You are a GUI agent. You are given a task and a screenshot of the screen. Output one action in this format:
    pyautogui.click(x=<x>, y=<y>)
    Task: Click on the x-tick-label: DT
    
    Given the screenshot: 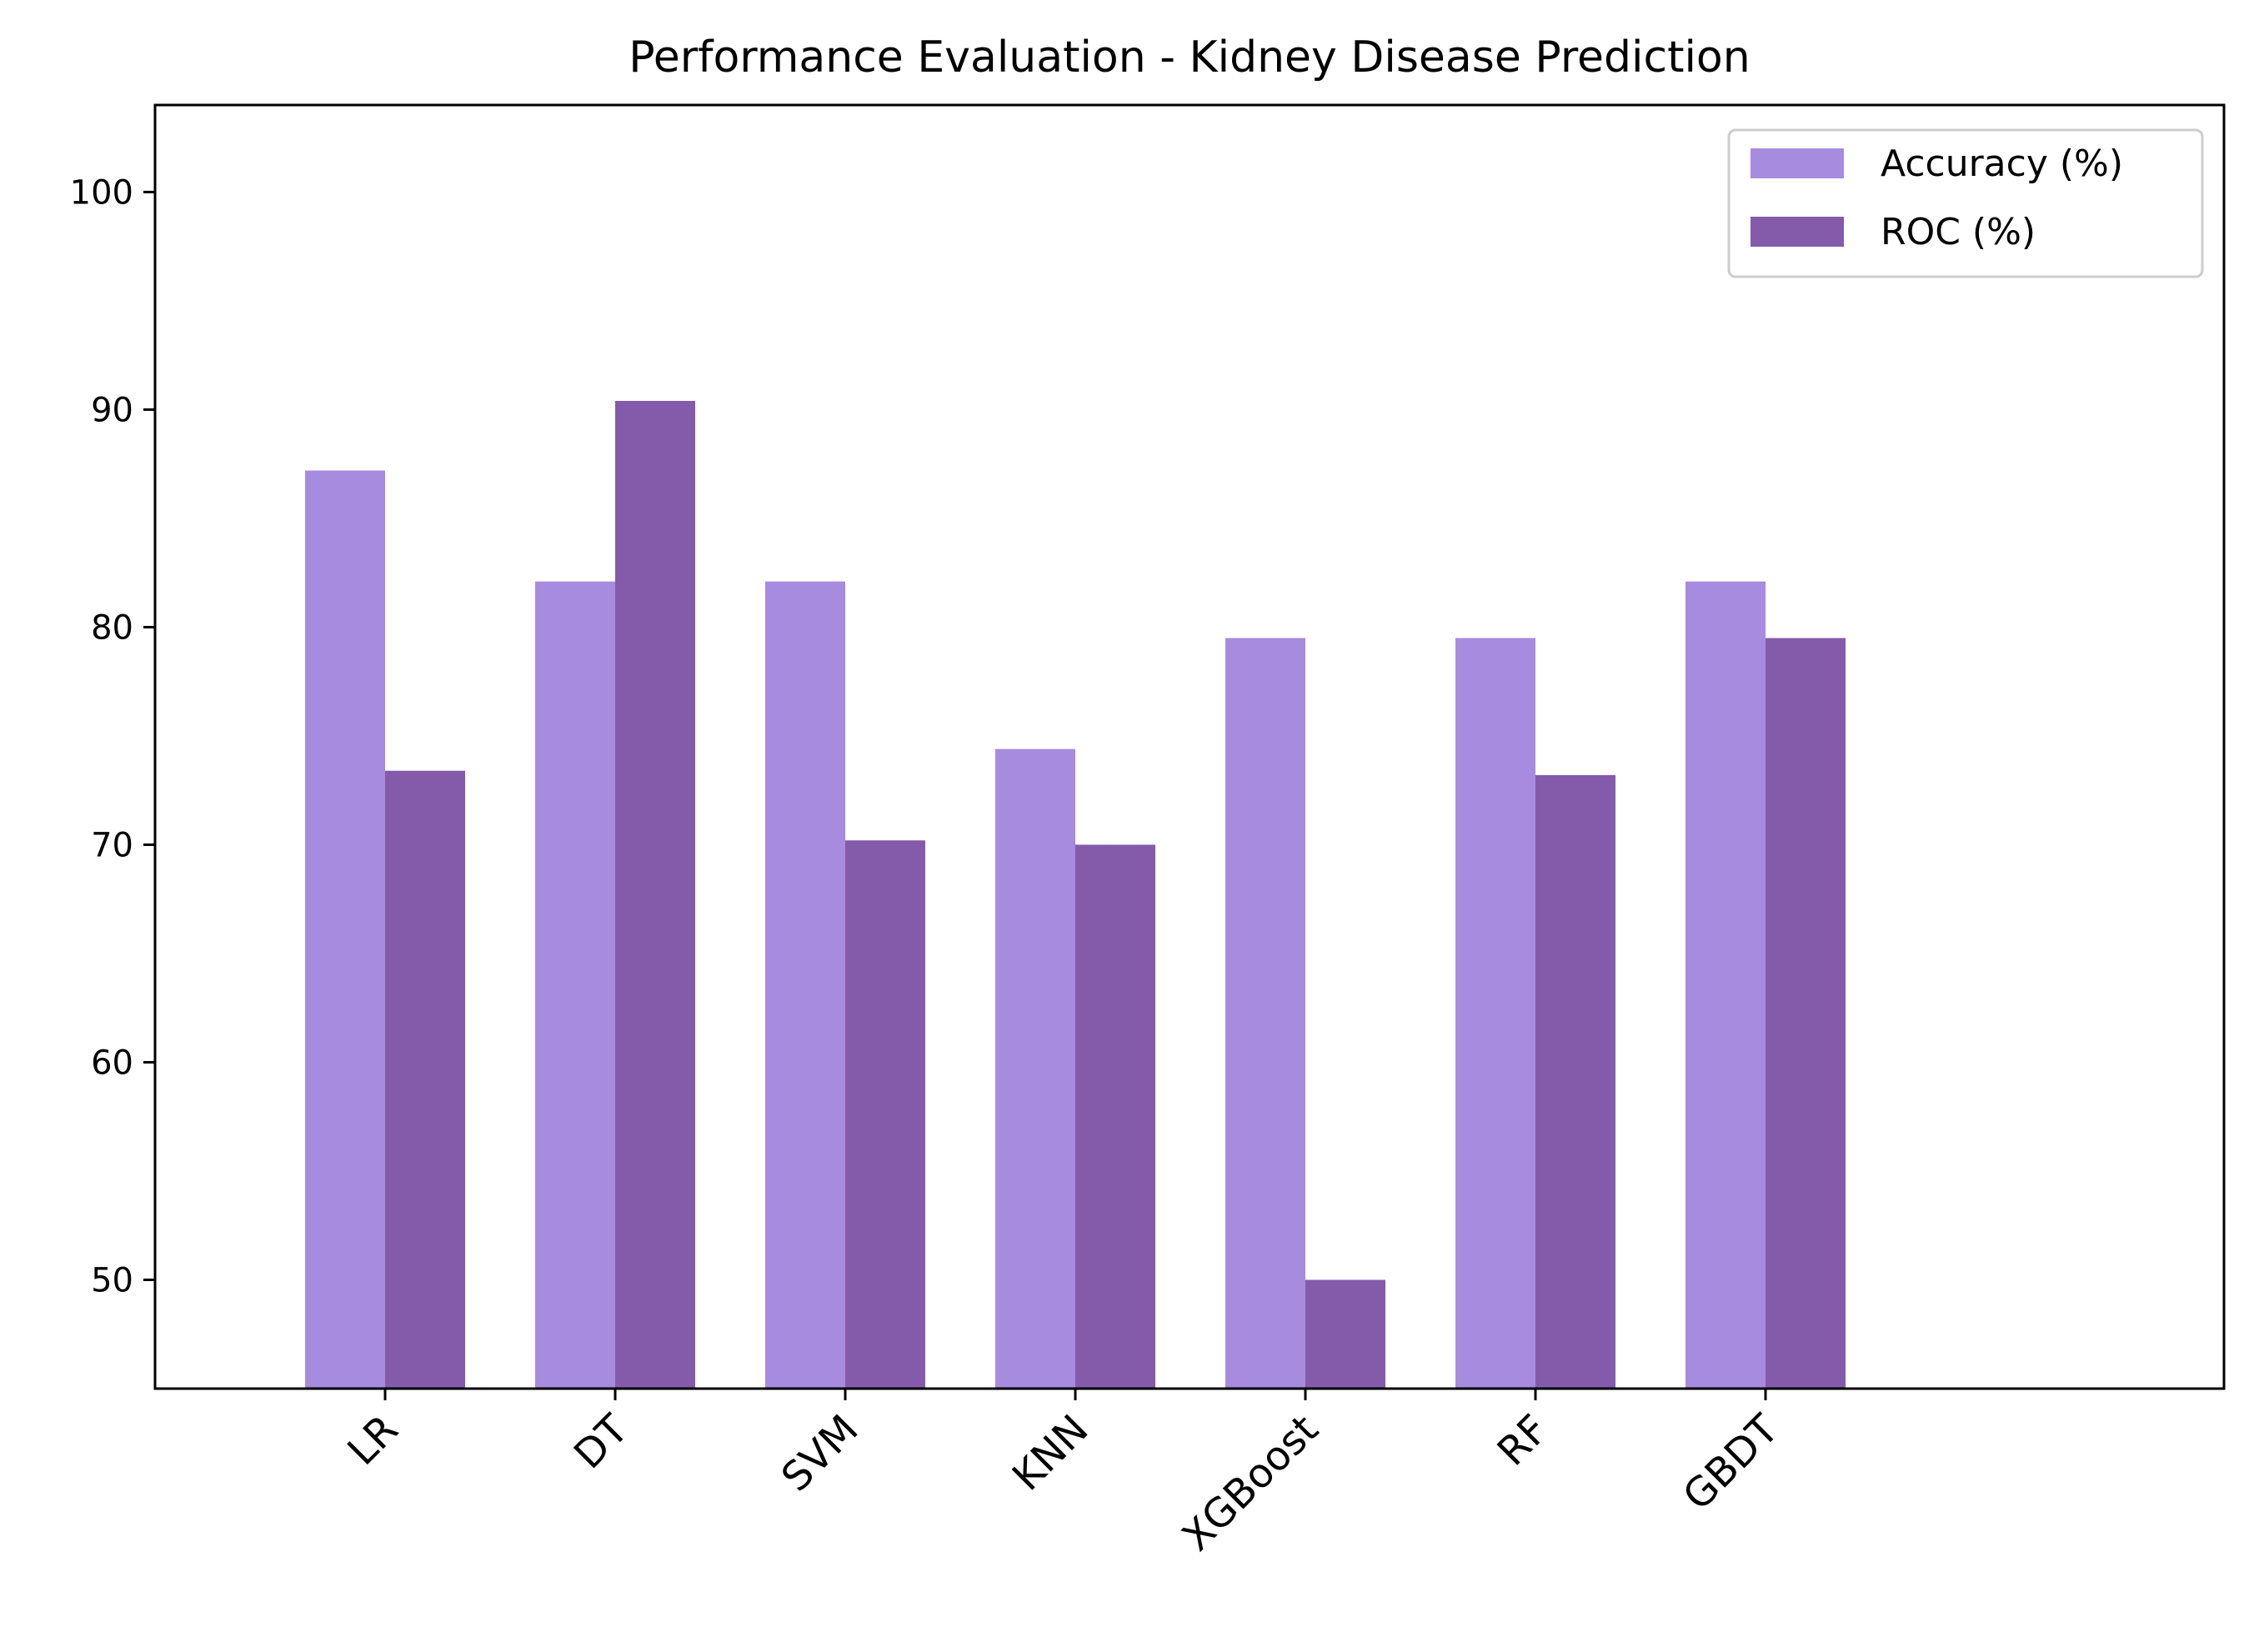 What is the action you would take?
    pyautogui.click(x=601, y=1441)
    